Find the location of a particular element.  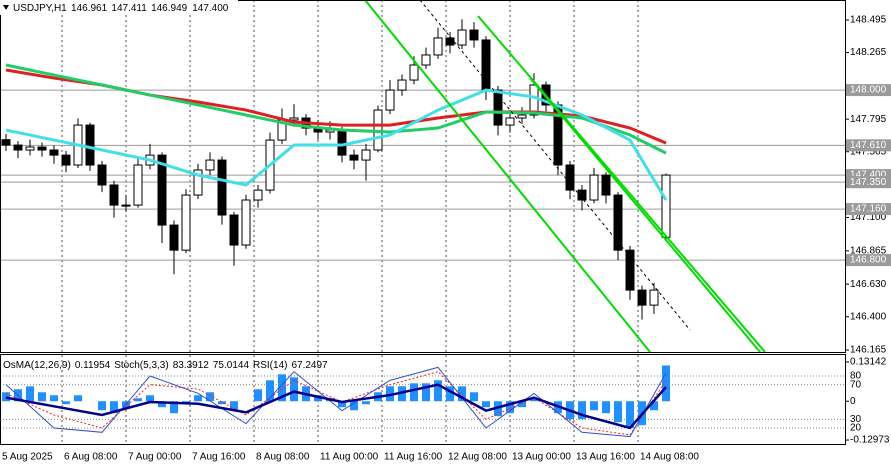

y-tick-label: 146.400 is located at coordinates (868, 316).